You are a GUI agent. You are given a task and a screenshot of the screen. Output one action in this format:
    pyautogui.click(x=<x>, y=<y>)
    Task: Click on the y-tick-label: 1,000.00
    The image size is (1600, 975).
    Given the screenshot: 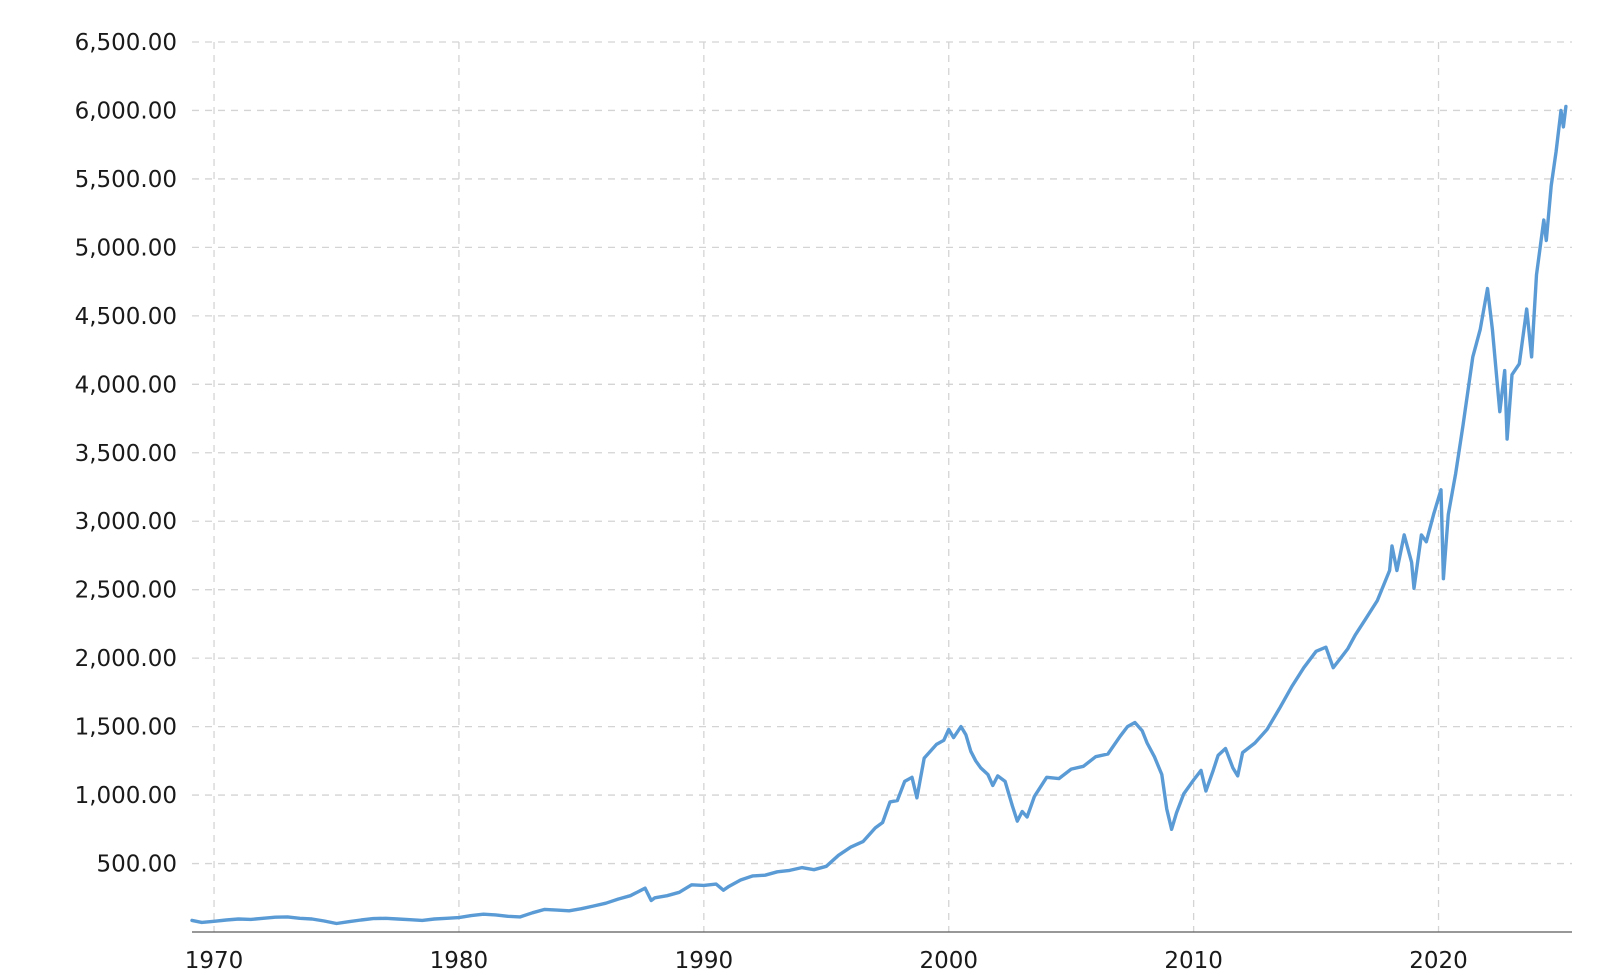 What is the action you would take?
    pyautogui.click(x=126, y=796)
    